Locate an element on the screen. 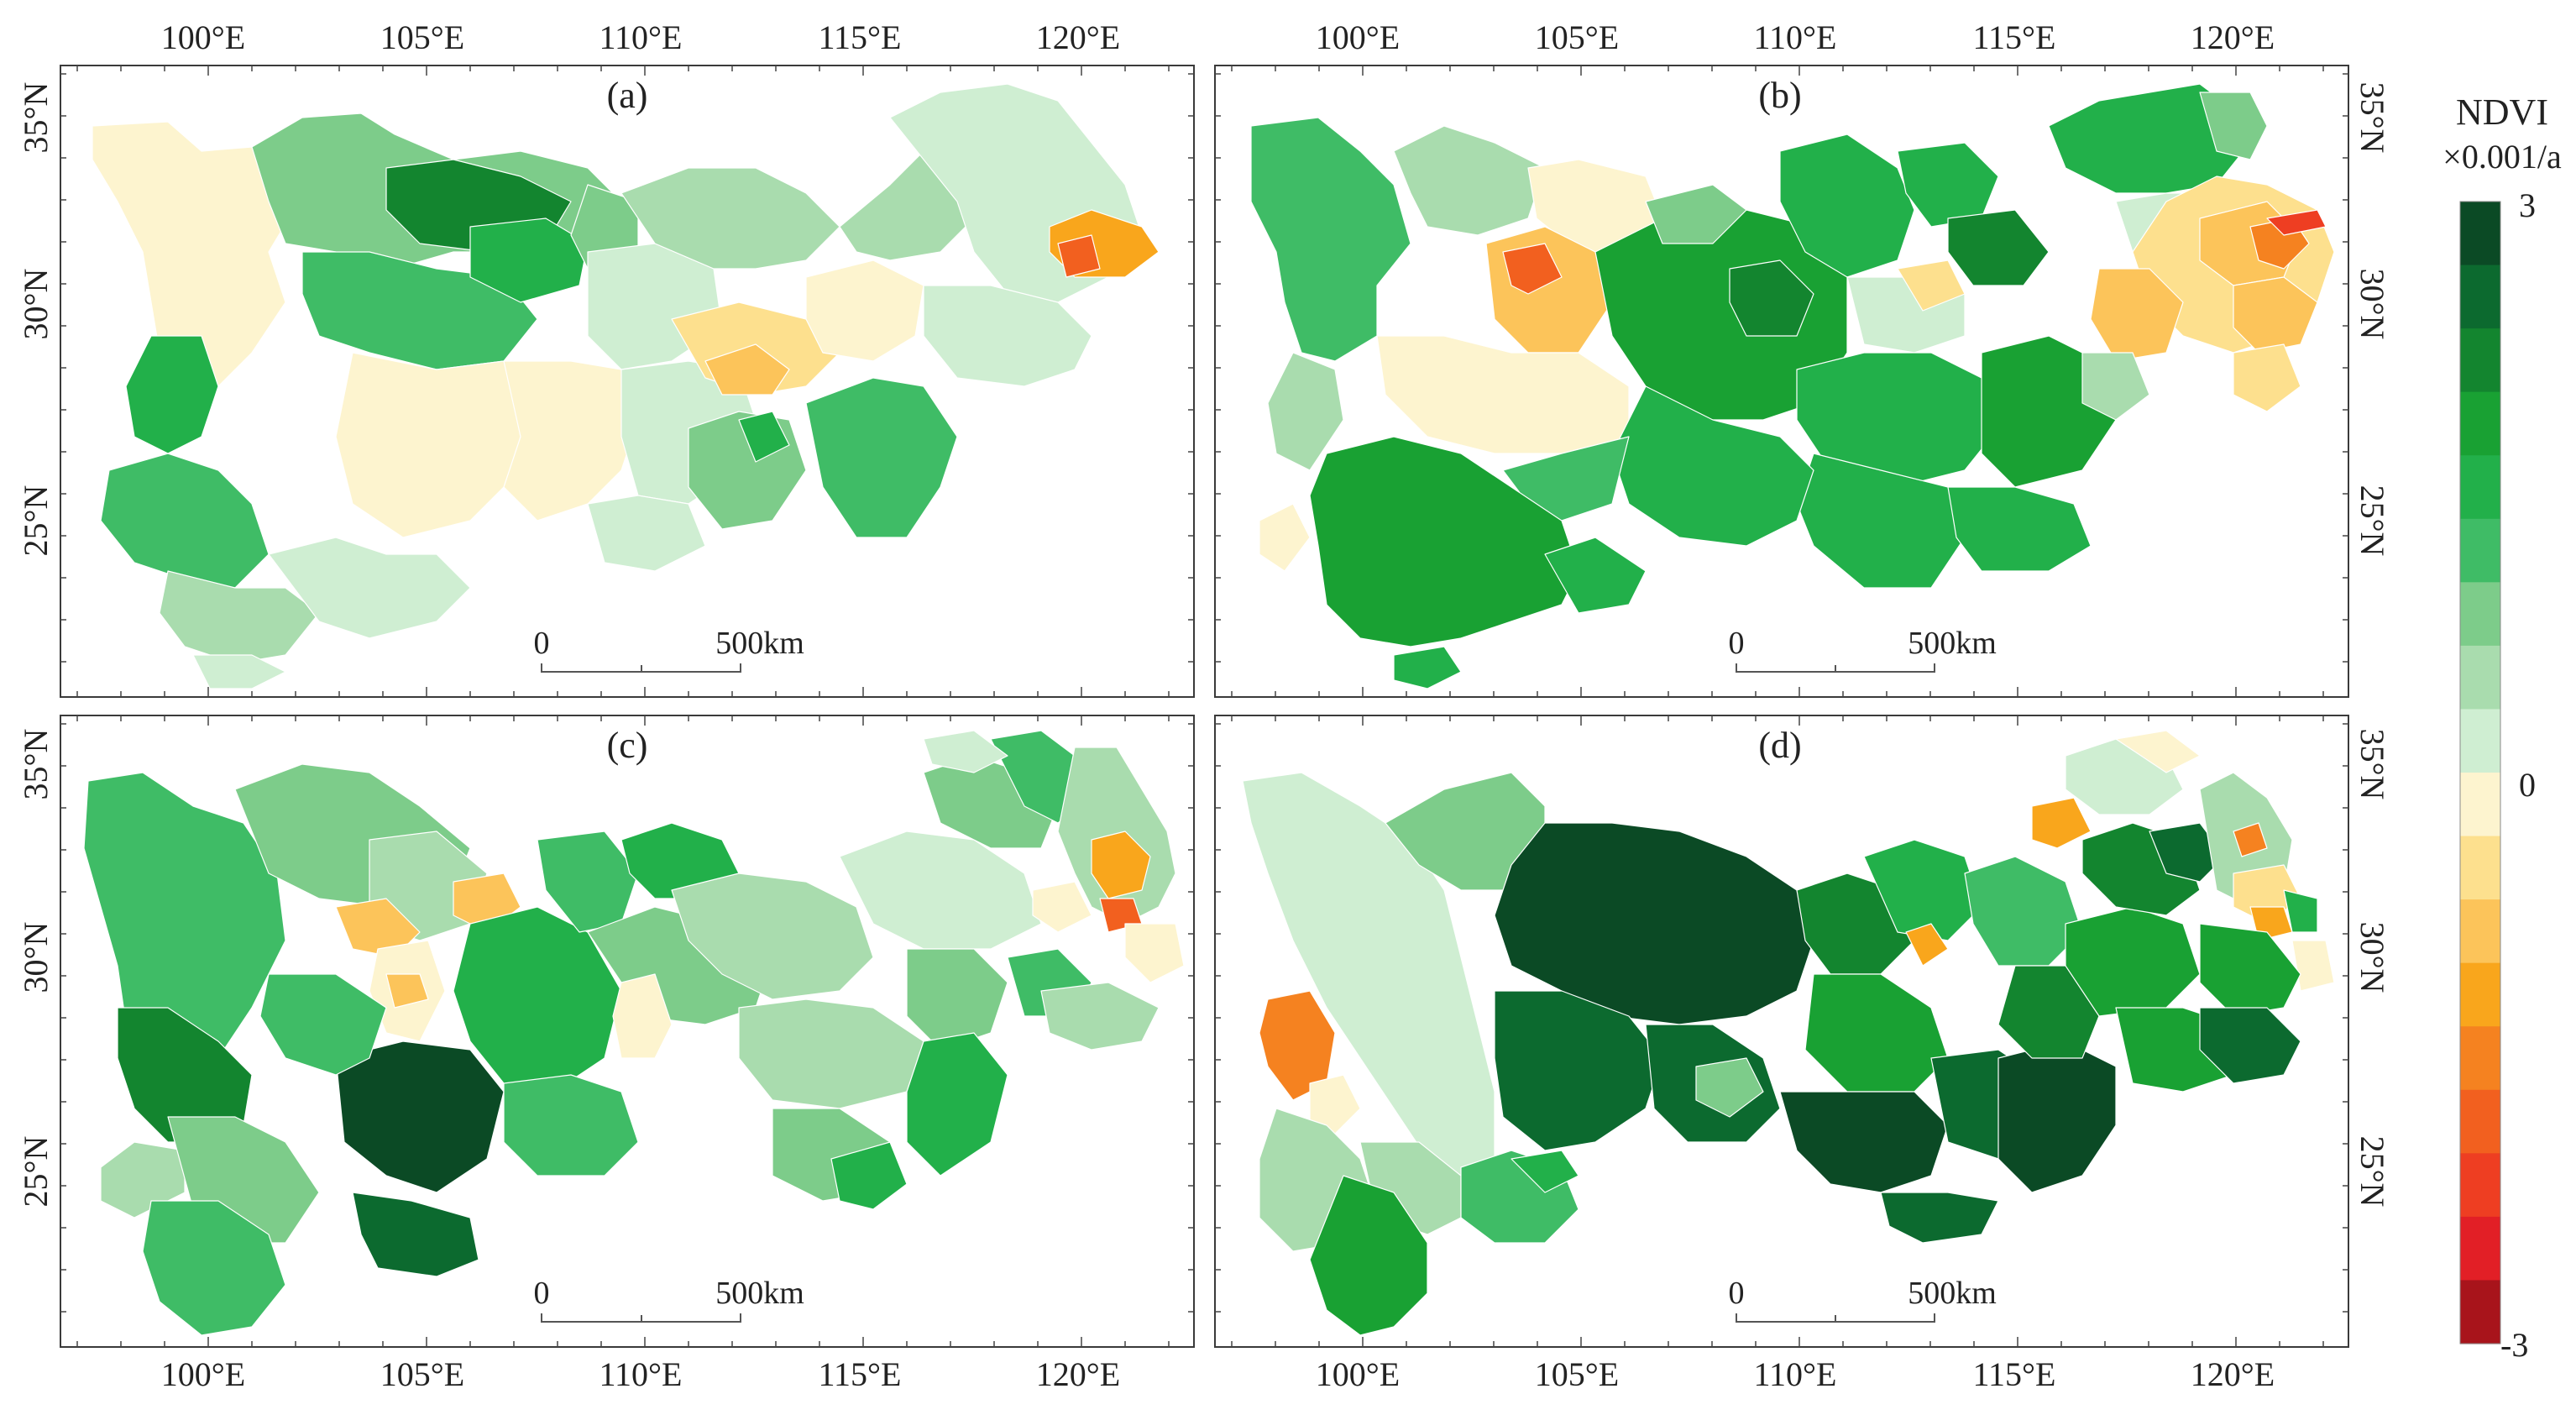 This screenshot has width=2576, height=1415. legend-min-label: -3 is located at coordinates (2514, 1345).